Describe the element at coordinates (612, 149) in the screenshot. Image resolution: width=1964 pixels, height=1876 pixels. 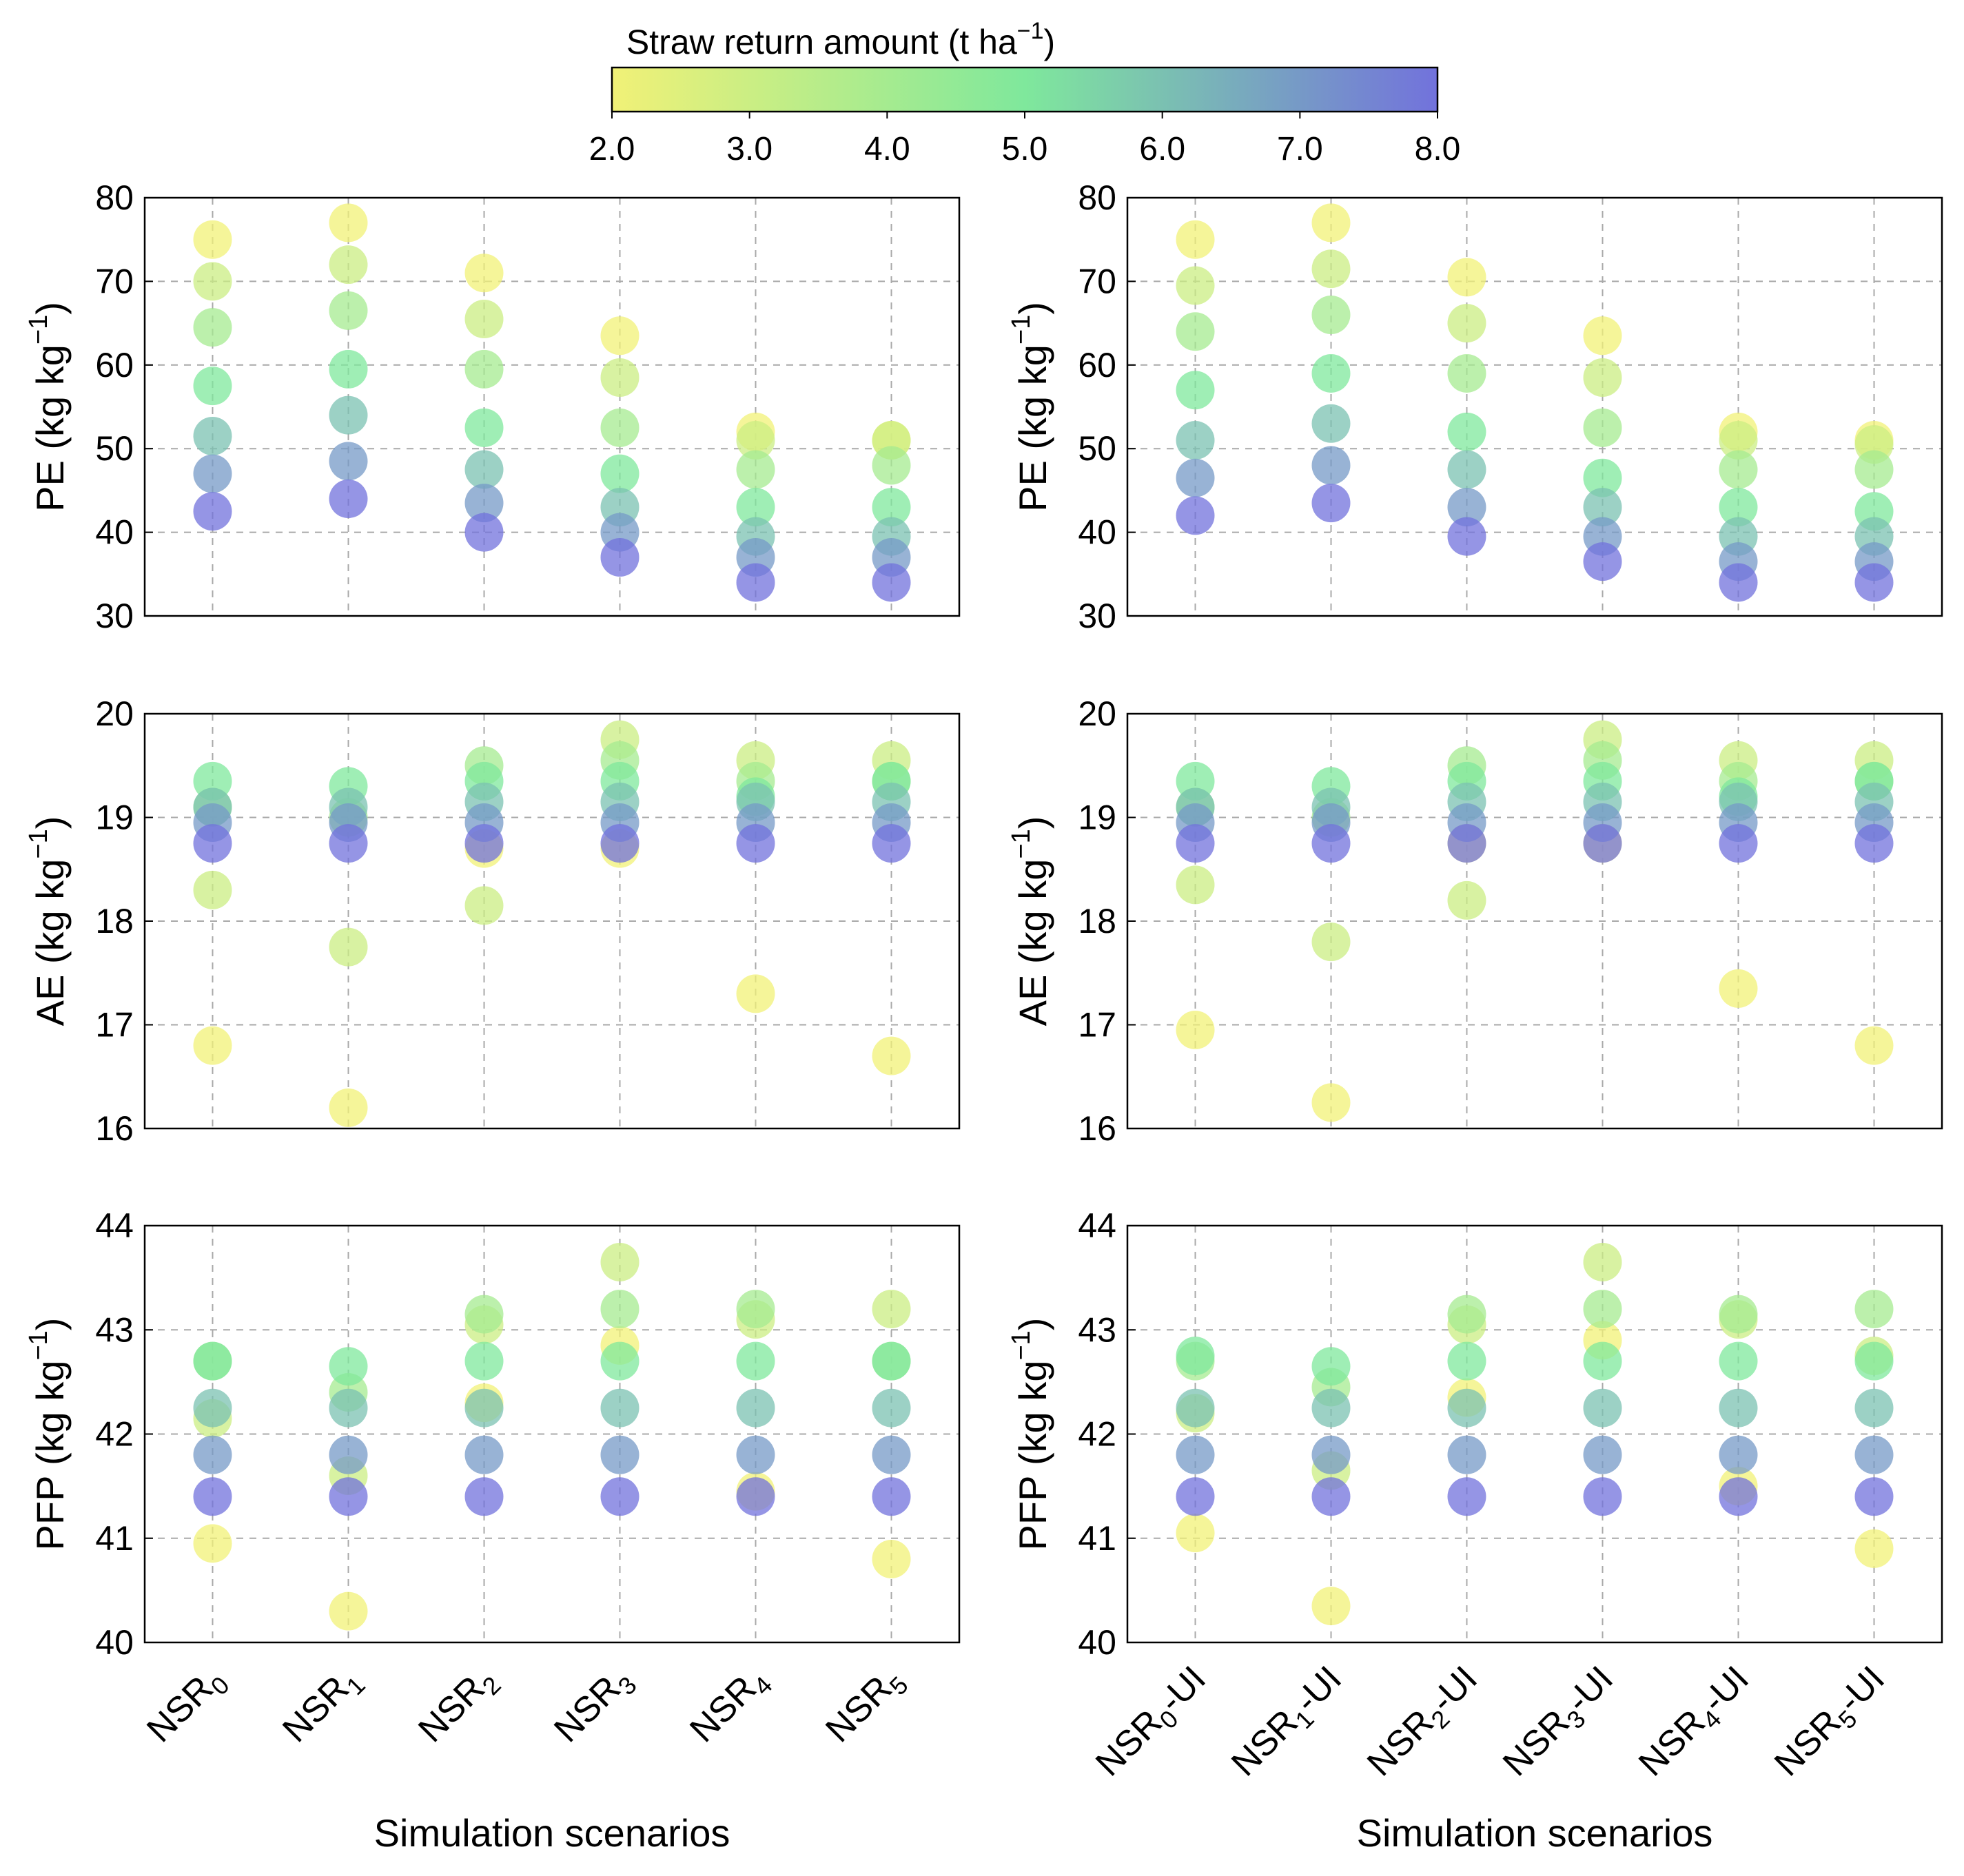
I see `colorbar-tick-label: 2.0` at that location.